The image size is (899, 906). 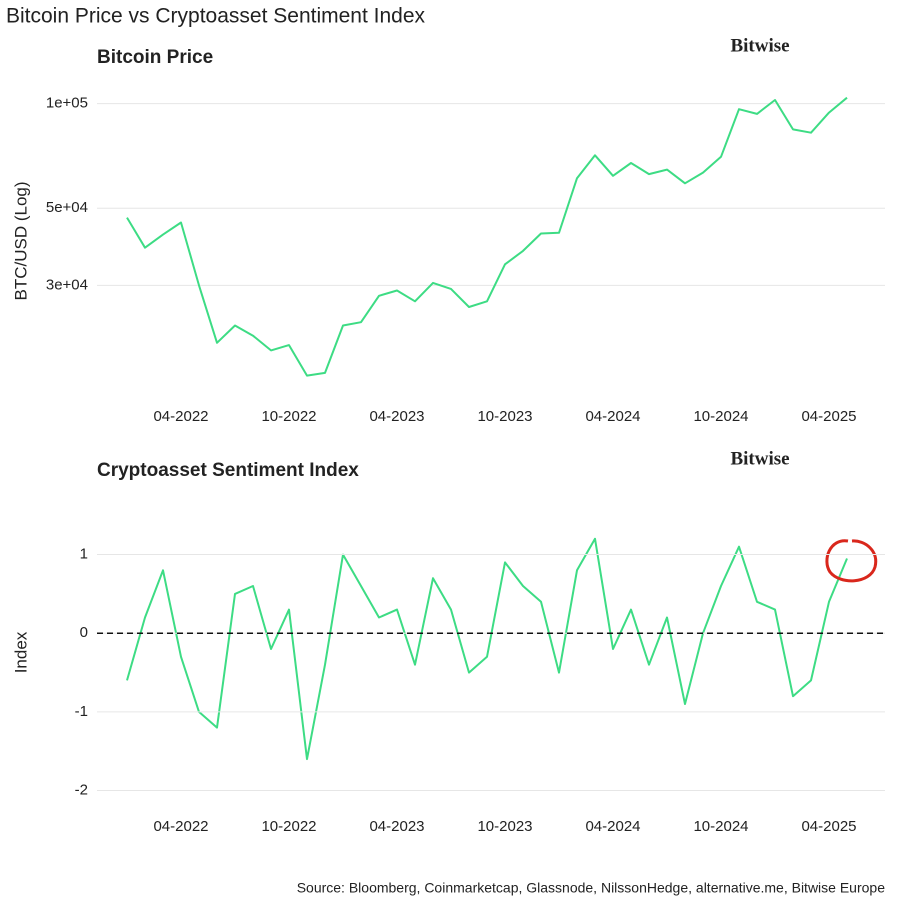 What do you see at coordinates (81, 790) in the screenshot?
I see `y-tick-label: -2` at bounding box center [81, 790].